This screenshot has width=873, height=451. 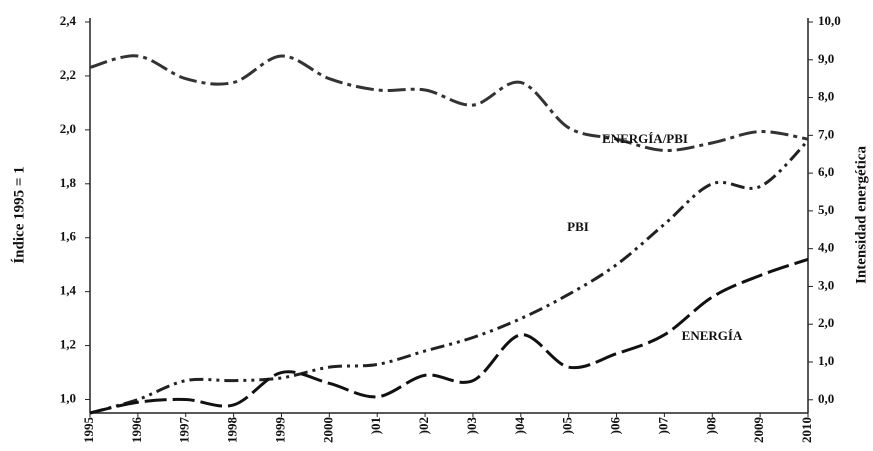 I want to click on y-tick-label: 1,6, so click(x=68, y=236).